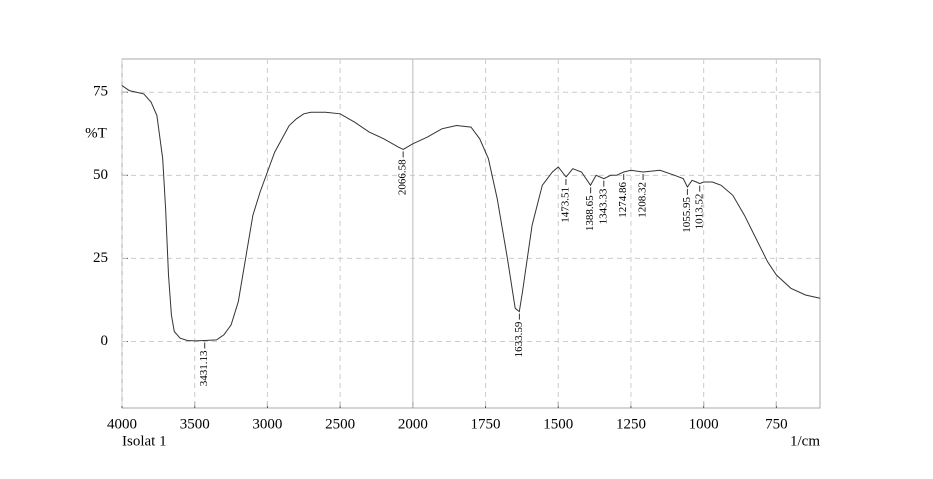  I want to click on x-tick-label: 1750, so click(486, 424).